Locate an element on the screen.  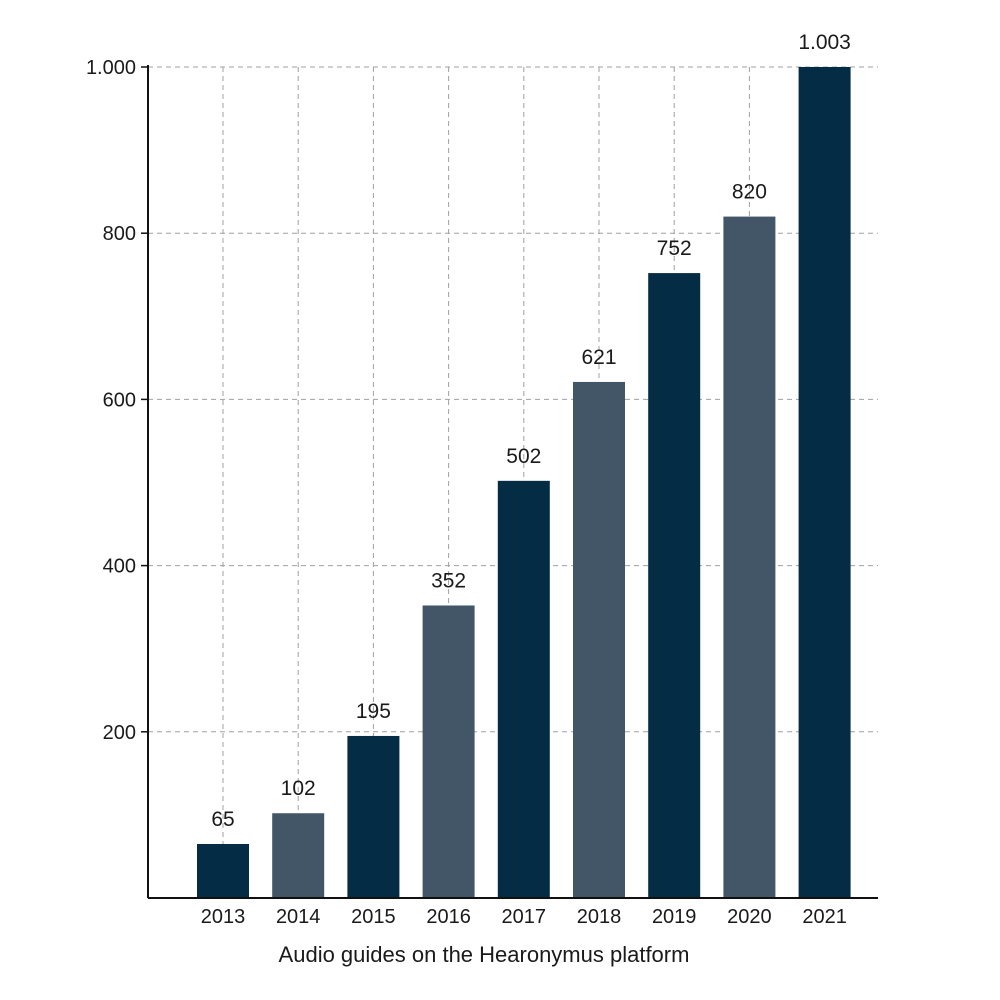
data-label: 1.003 is located at coordinates (824, 42).